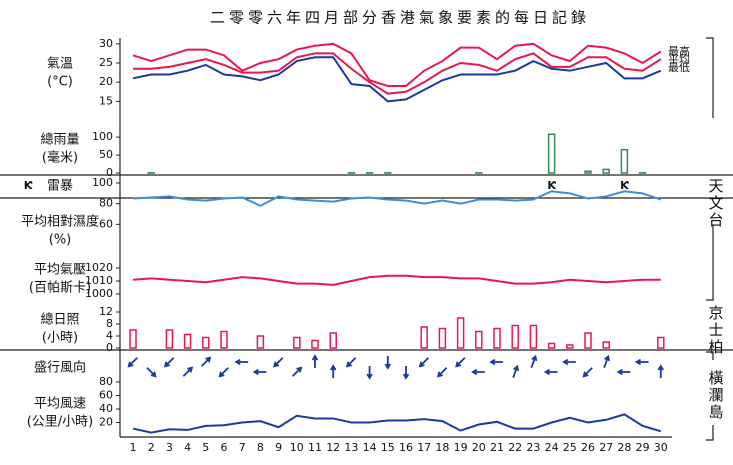 The image size is (733, 465). What do you see at coordinates (99, 280) in the screenshot?
I see `y-tick-label: 1010` at bounding box center [99, 280].